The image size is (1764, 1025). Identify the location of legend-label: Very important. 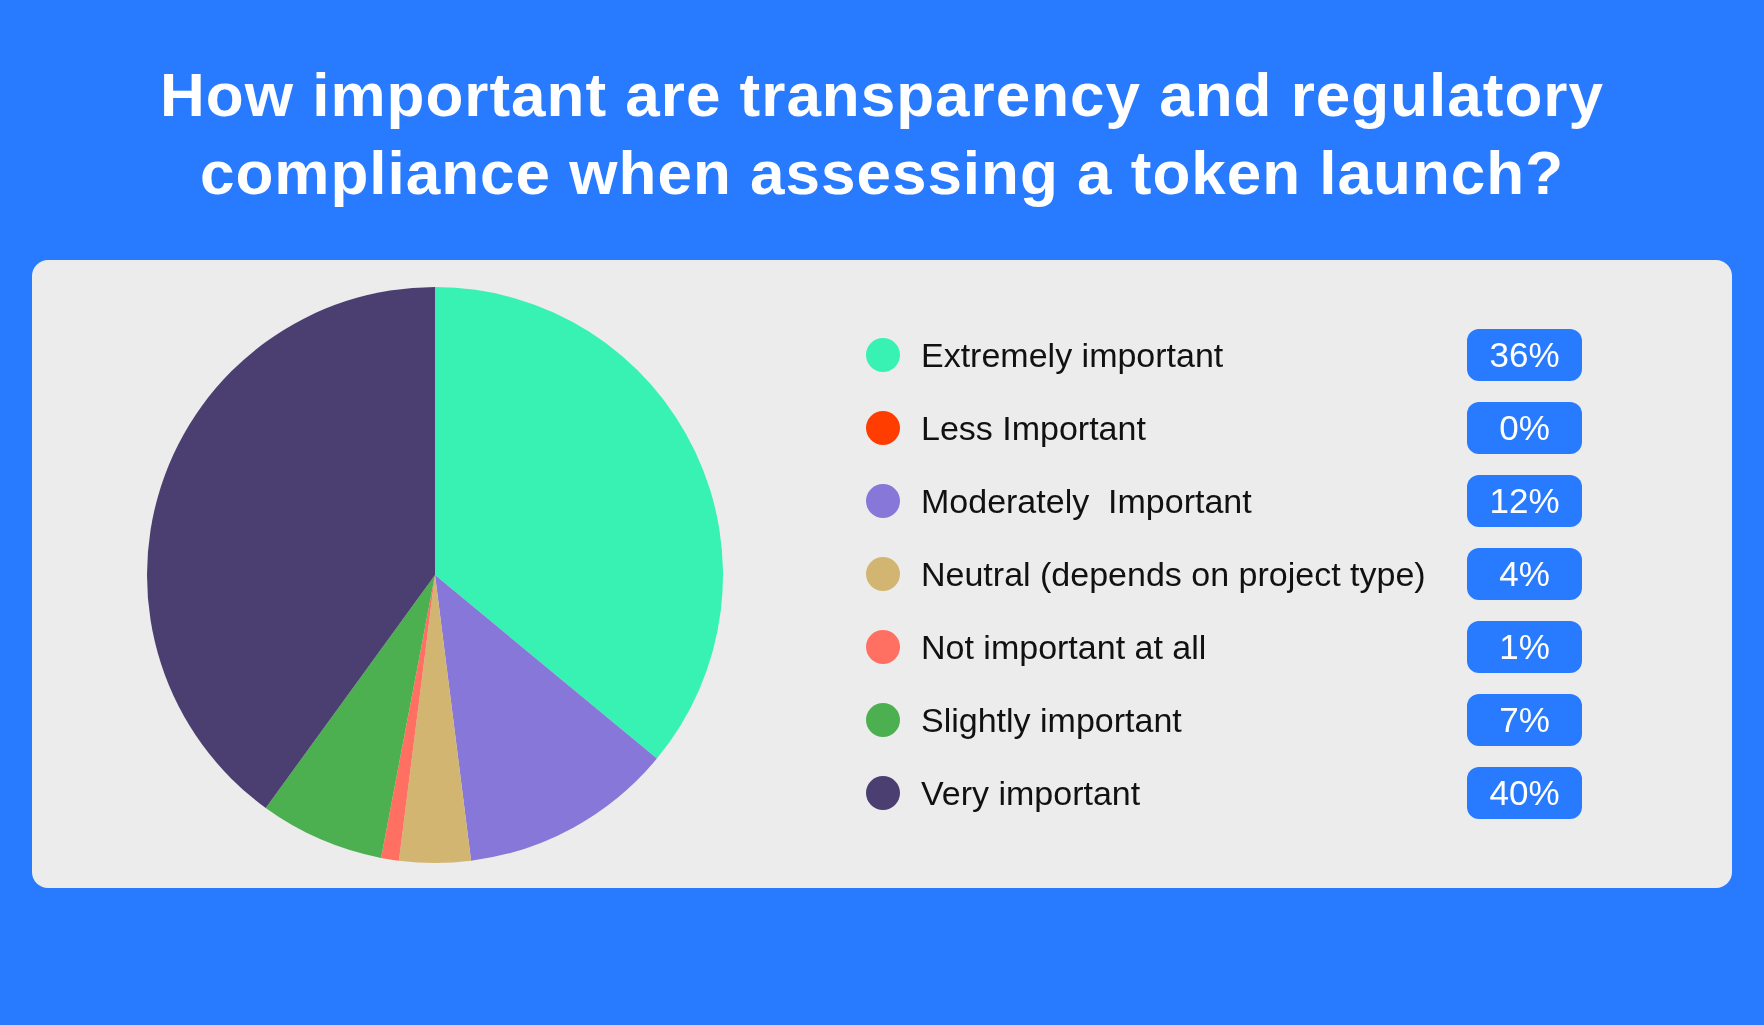
(1031, 793).